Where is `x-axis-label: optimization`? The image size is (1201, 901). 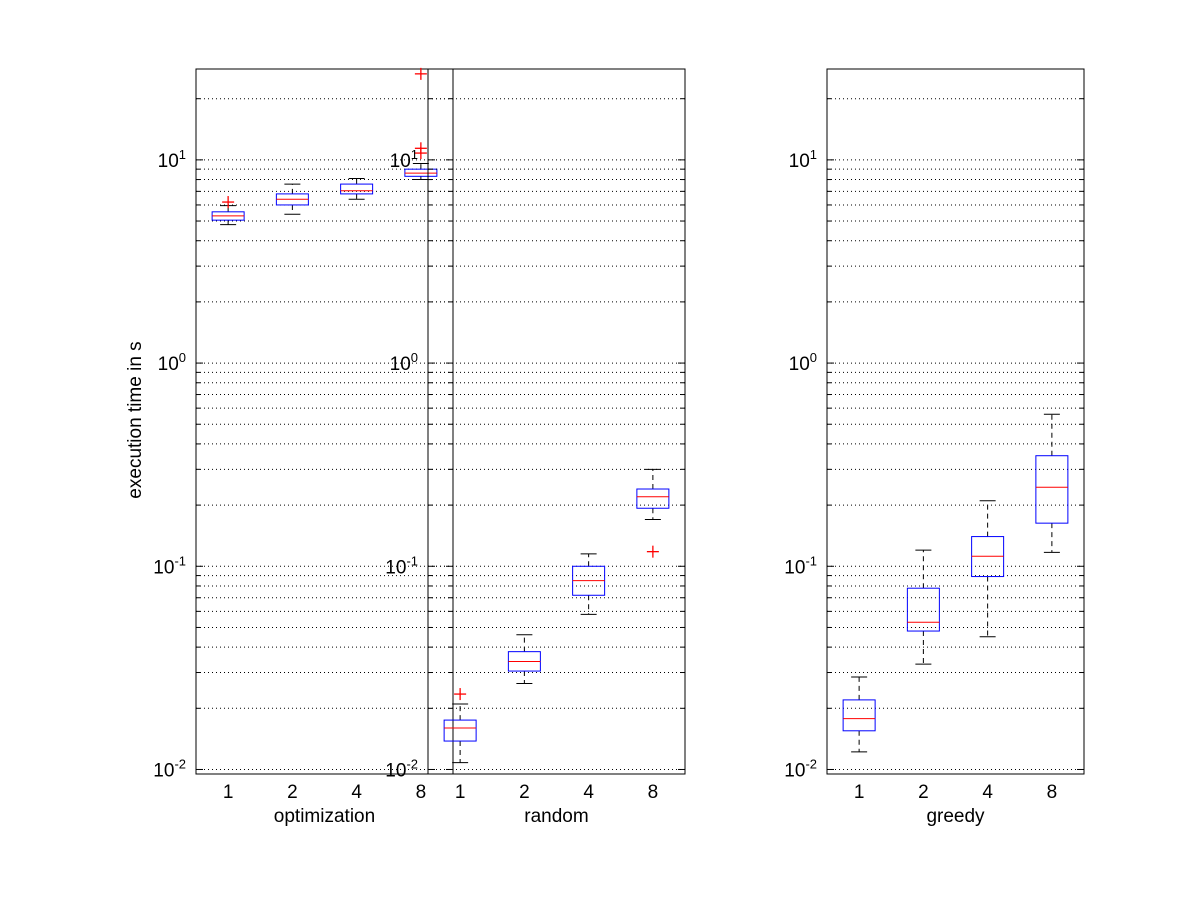 x-axis-label: optimization is located at coordinates (324, 816).